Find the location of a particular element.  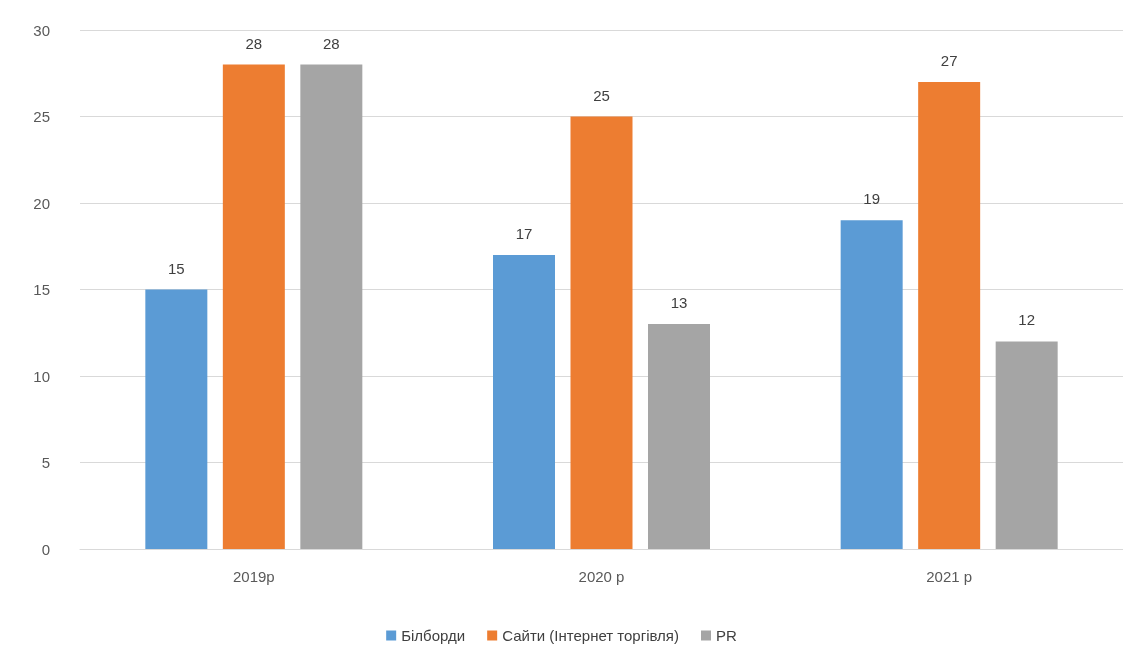

data-label: 15 is located at coordinates (176, 268).